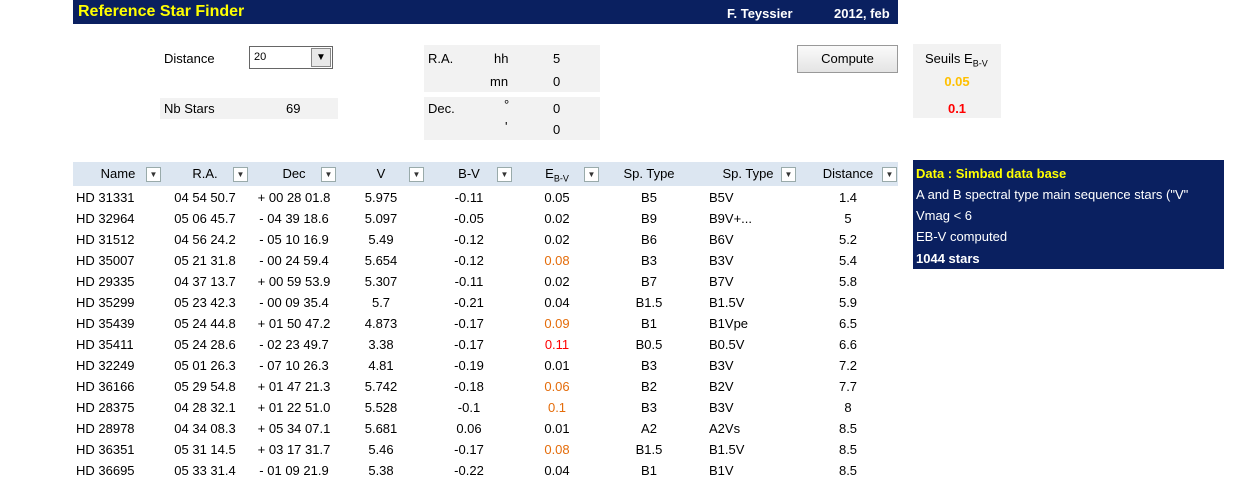  Describe the element at coordinates (729, 323) in the screenshot. I see `table-cell: B1Vpe` at that location.